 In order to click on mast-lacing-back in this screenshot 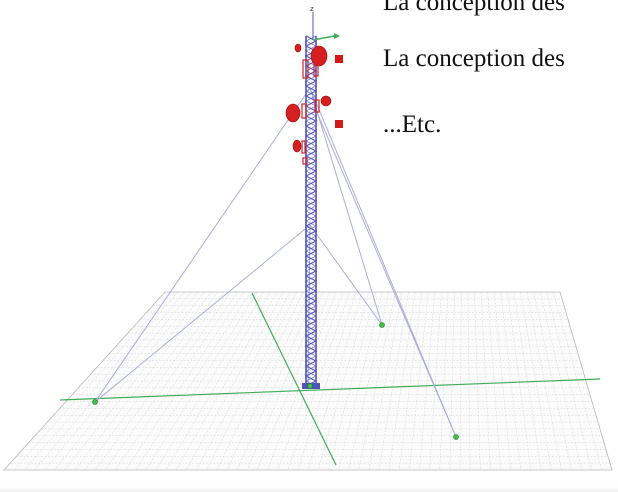, I will do `click(311, 211)`.